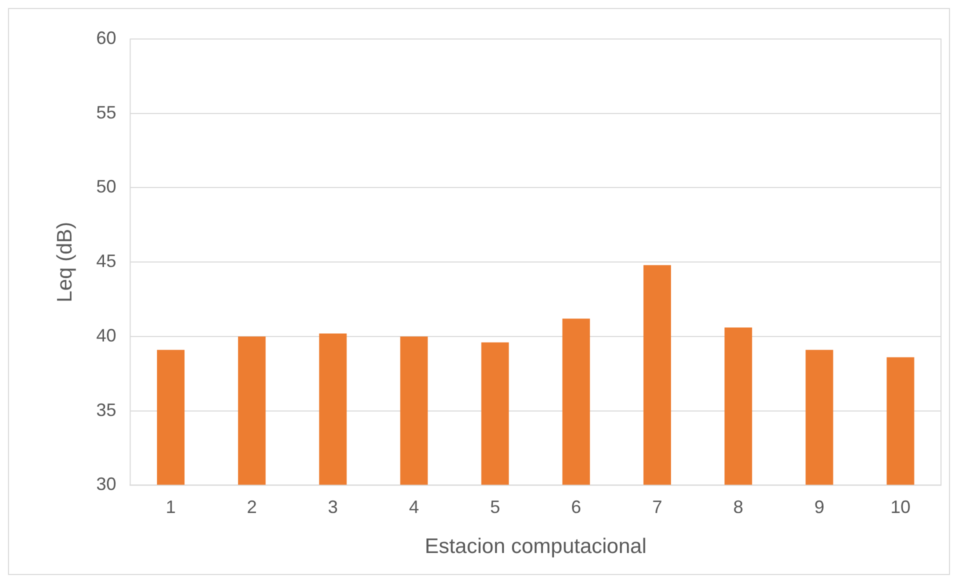 The width and height of the screenshot is (956, 581). Describe the element at coordinates (657, 506) in the screenshot. I see `x-tick-label: 7` at that location.